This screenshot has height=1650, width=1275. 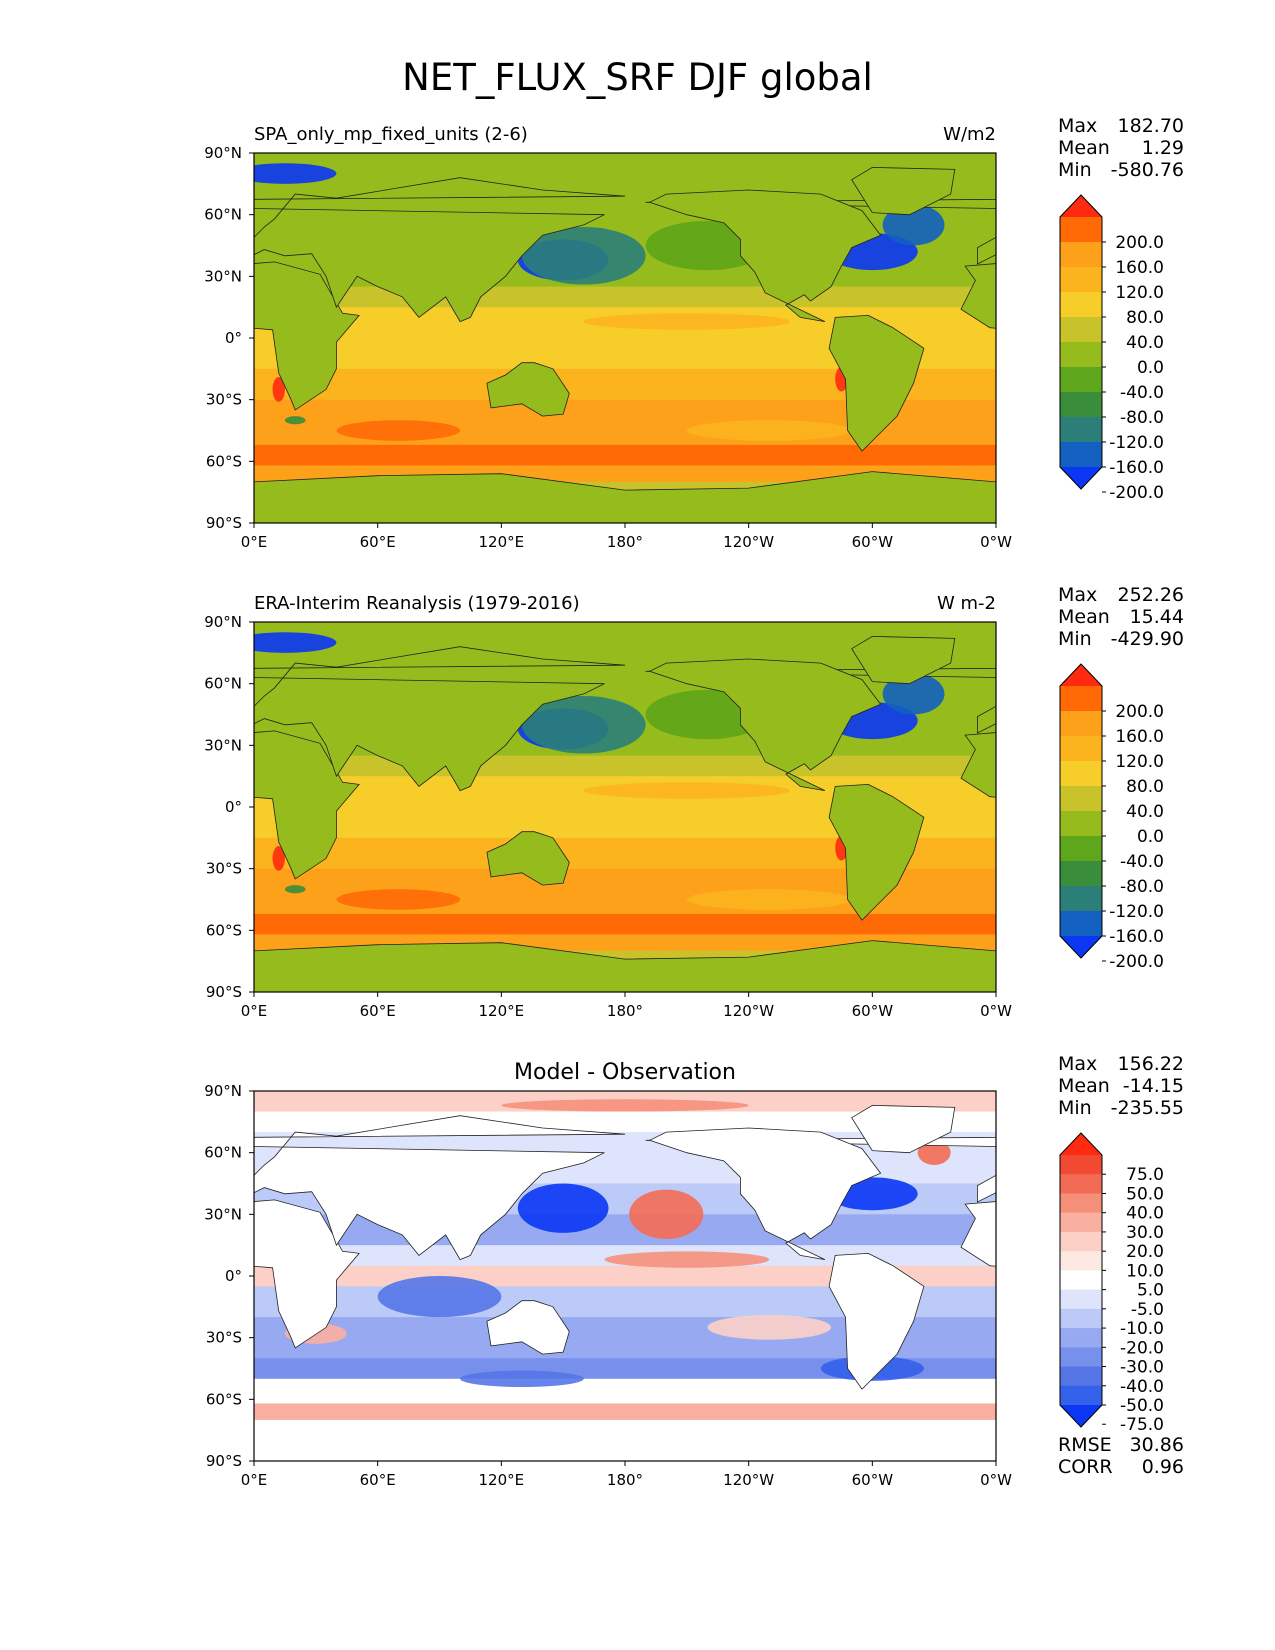 I want to click on colorbar-label: 30.0, so click(x=1145, y=1233).